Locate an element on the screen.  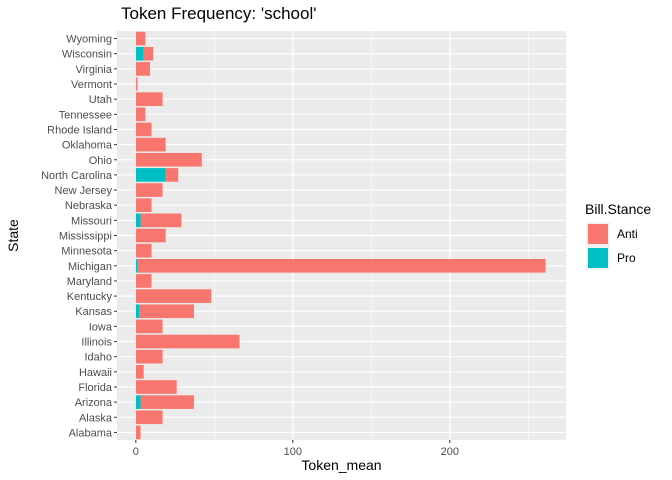
bar-anti-virginia is located at coordinates (142, 69).